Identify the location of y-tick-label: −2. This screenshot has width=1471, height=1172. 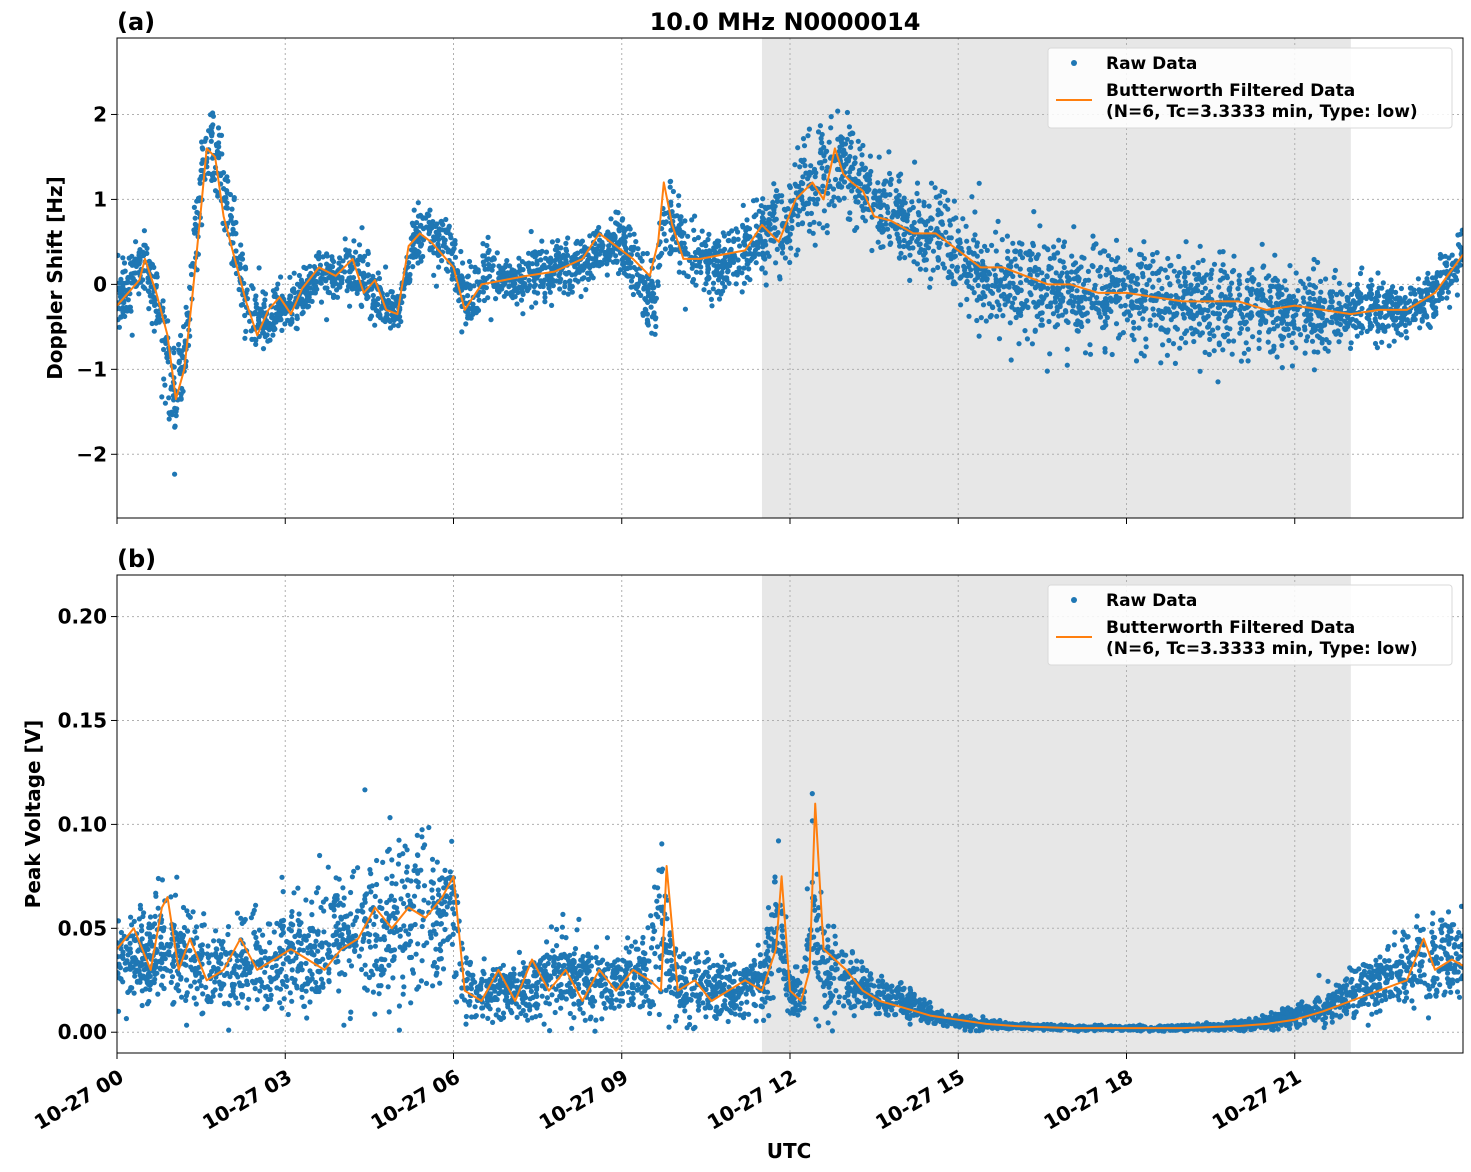
(91, 454).